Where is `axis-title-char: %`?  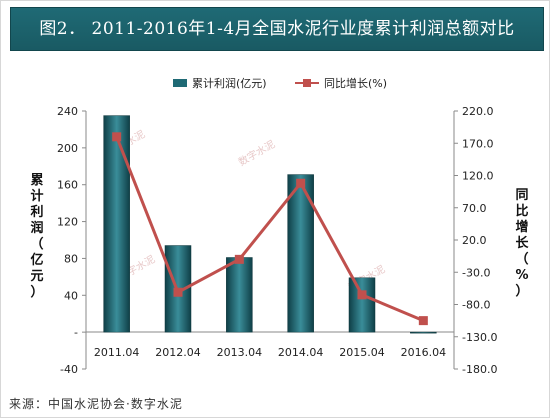 axis-title-char: % is located at coordinates (521, 275).